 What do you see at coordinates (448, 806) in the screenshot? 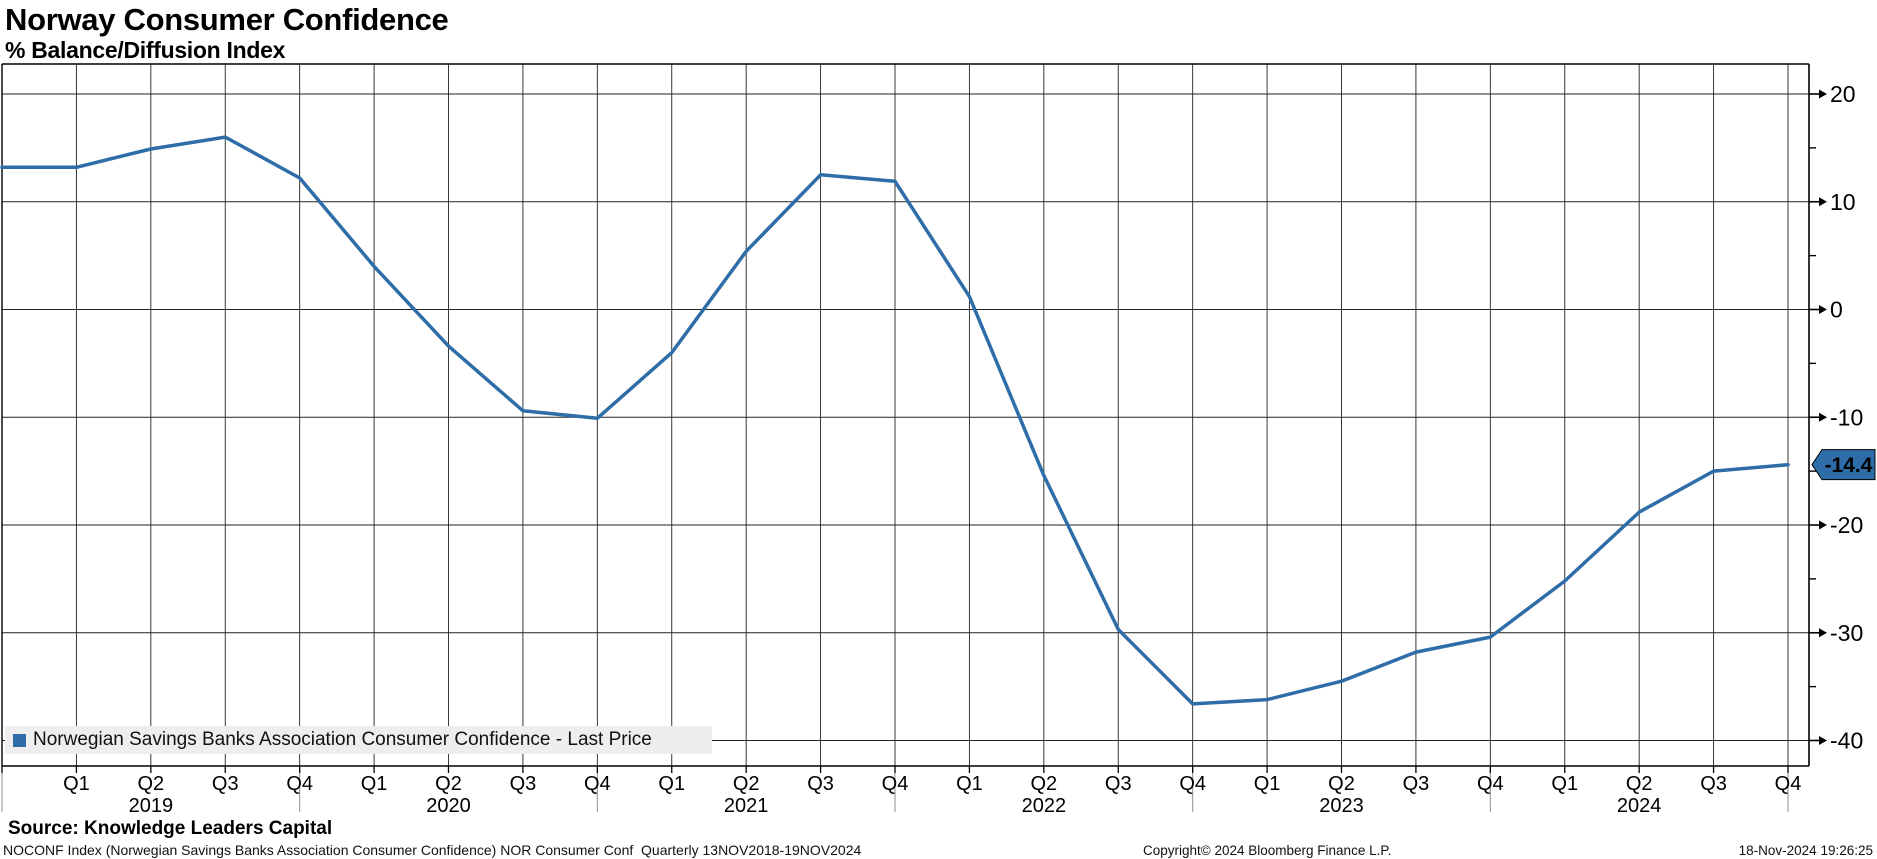
I see `x-year-label: 2020` at bounding box center [448, 806].